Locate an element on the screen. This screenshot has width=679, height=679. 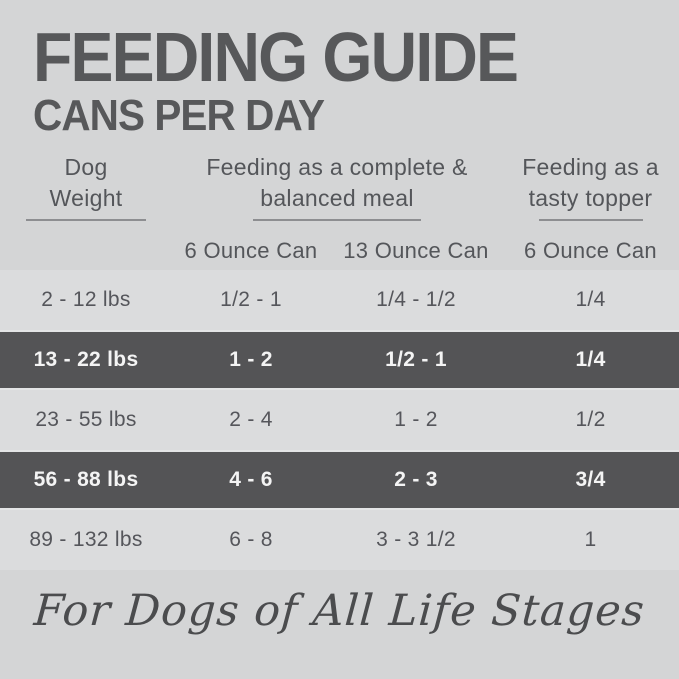
page-title: FEEDING GUIDE is located at coordinates (276, 57).